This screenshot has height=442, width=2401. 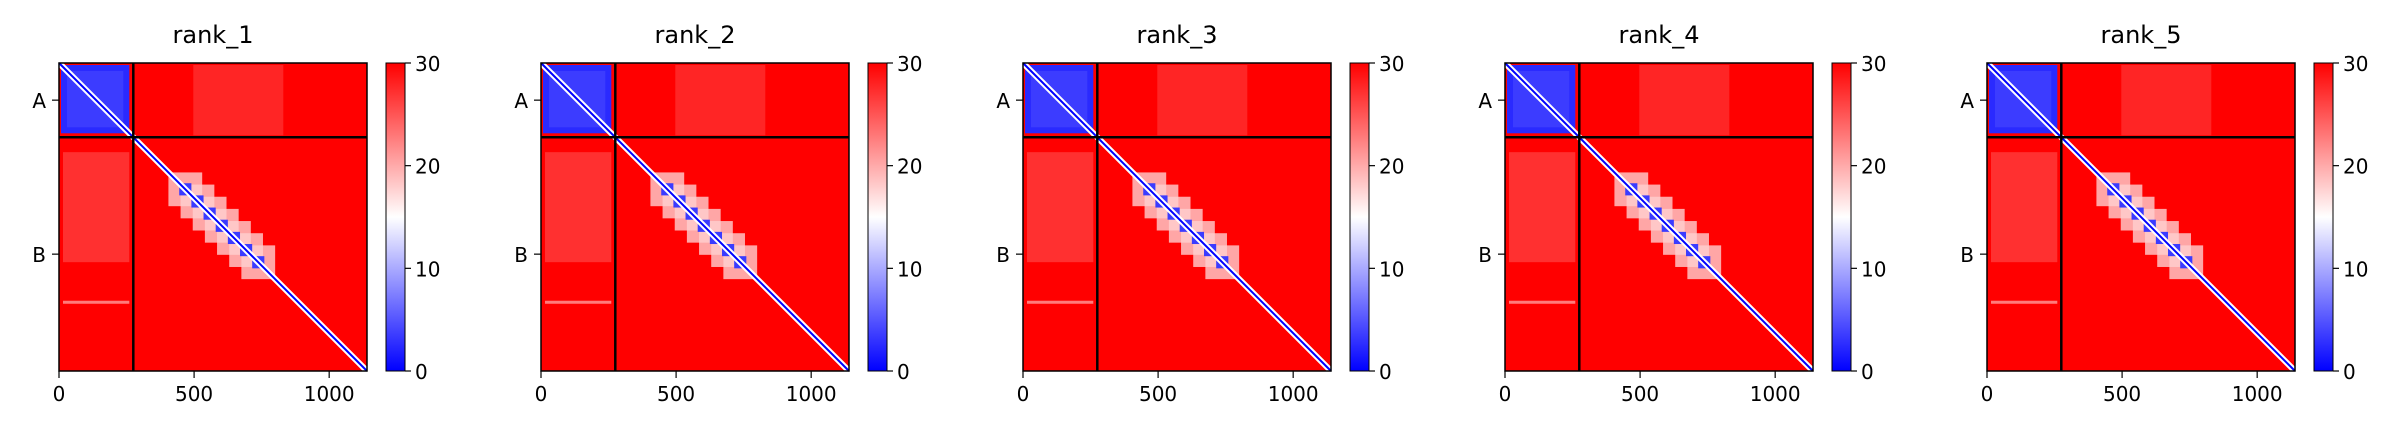 I want to click on panel-3: rank_3 A B 0 500 1000 0 10 20 30, so click(x=1200, y=213).